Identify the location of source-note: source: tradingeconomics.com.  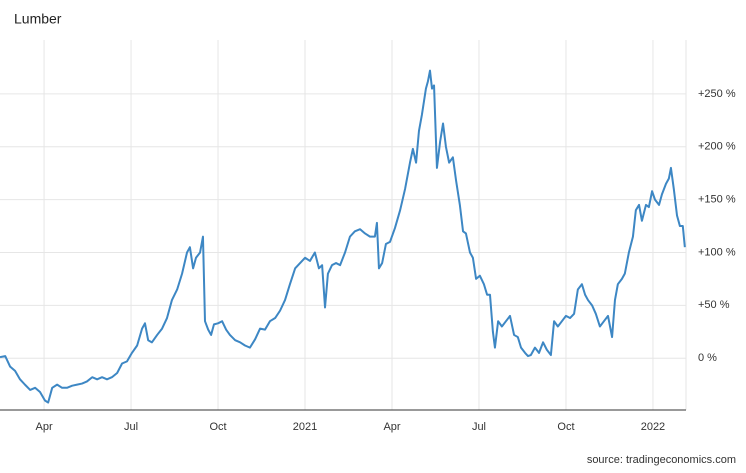
(661, 460).